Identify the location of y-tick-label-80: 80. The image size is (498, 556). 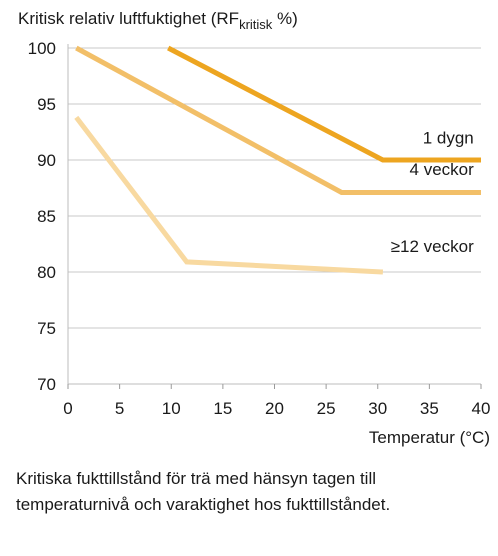
(46, 272).